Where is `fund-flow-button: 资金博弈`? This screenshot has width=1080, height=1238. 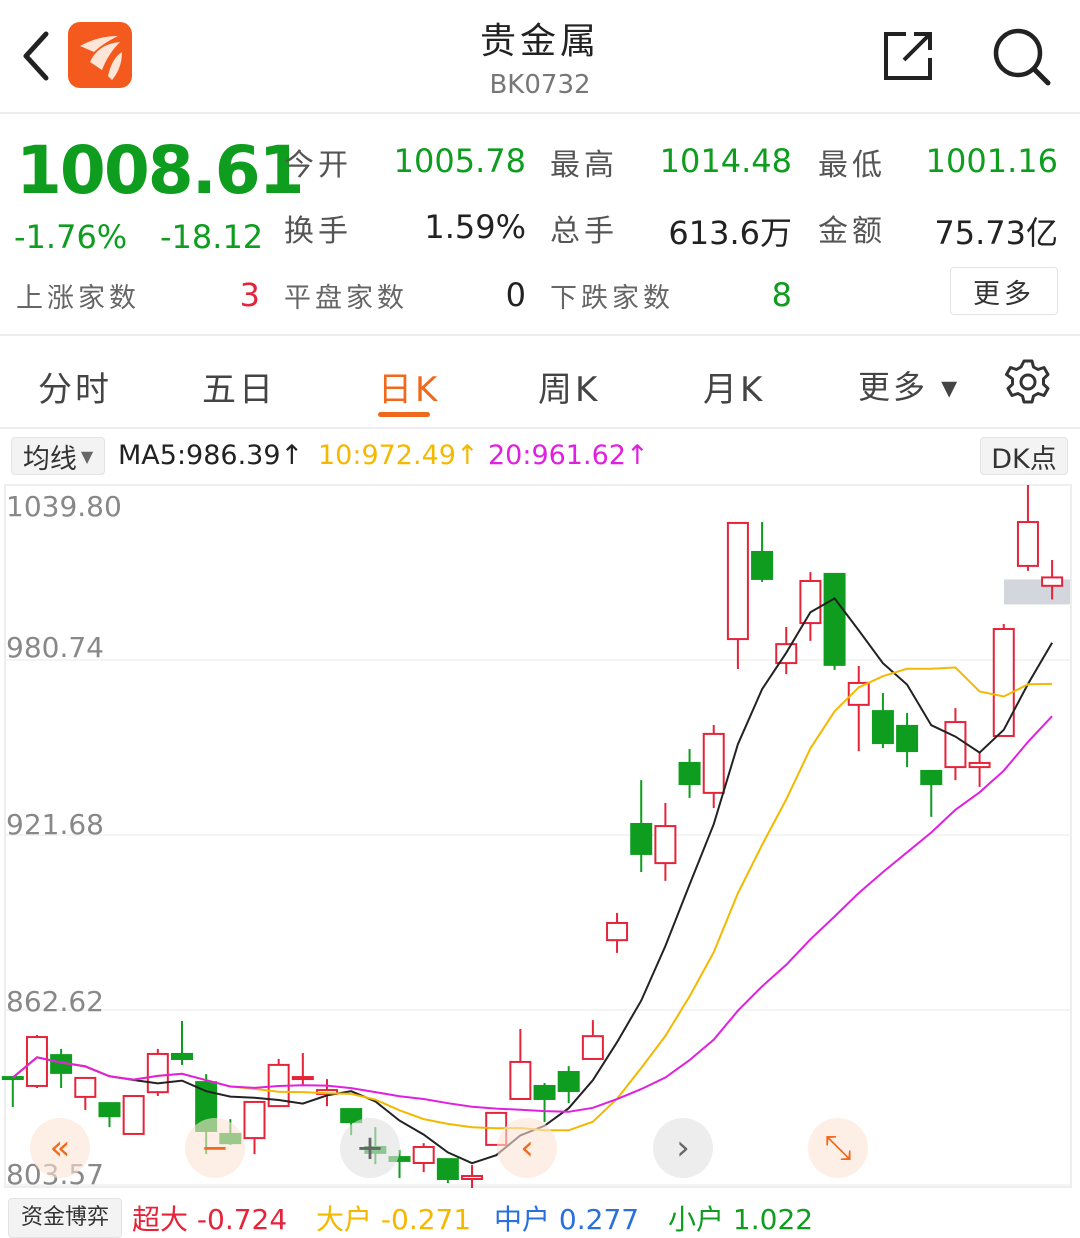 fund-flow-button: 资金博弈 is located at coordinates (65, 1218).